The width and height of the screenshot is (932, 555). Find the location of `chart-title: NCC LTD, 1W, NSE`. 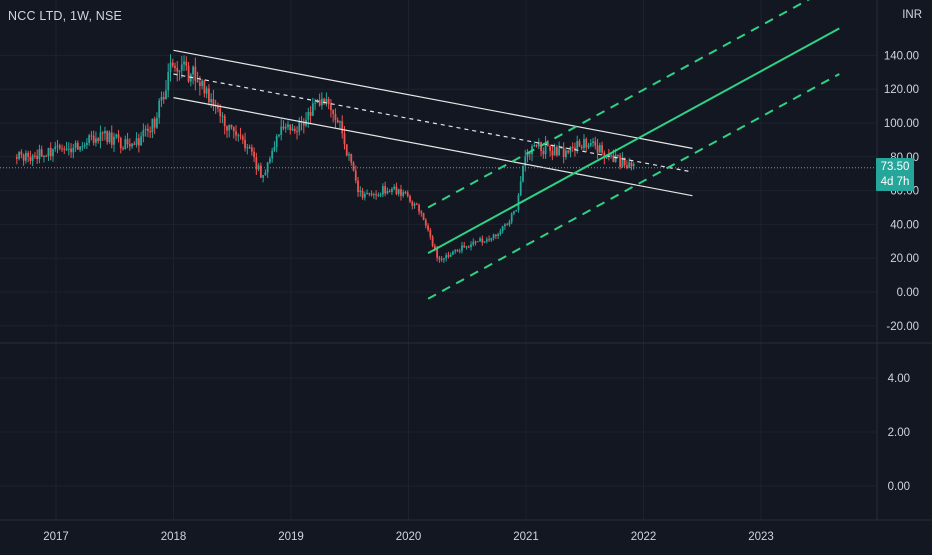

chart-title: NCC LTD, 1W, NSE is located at coordinates (65, 16).